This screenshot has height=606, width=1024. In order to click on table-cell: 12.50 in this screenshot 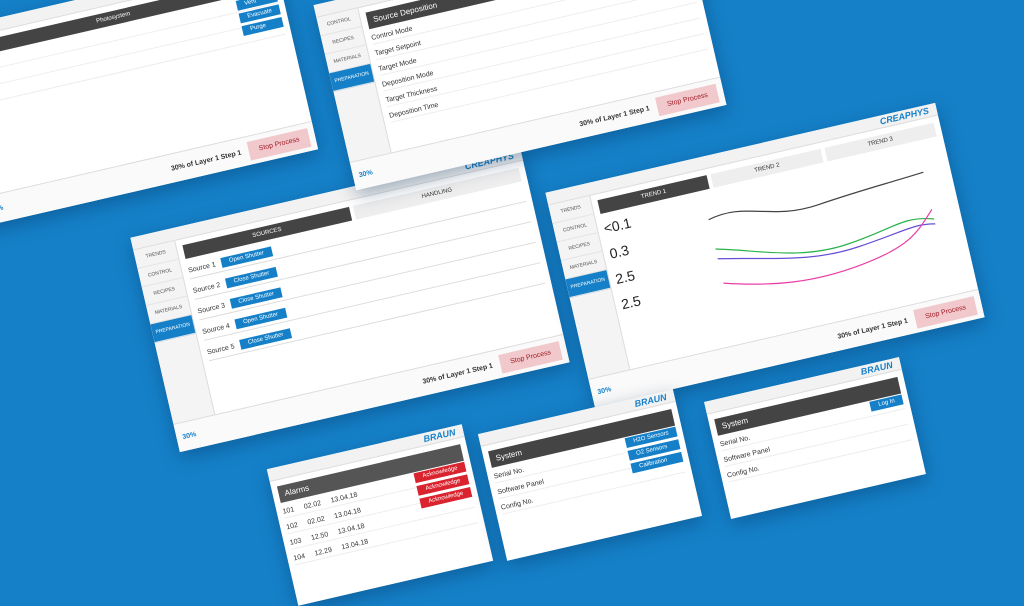, I will do `click(320, 536)`.